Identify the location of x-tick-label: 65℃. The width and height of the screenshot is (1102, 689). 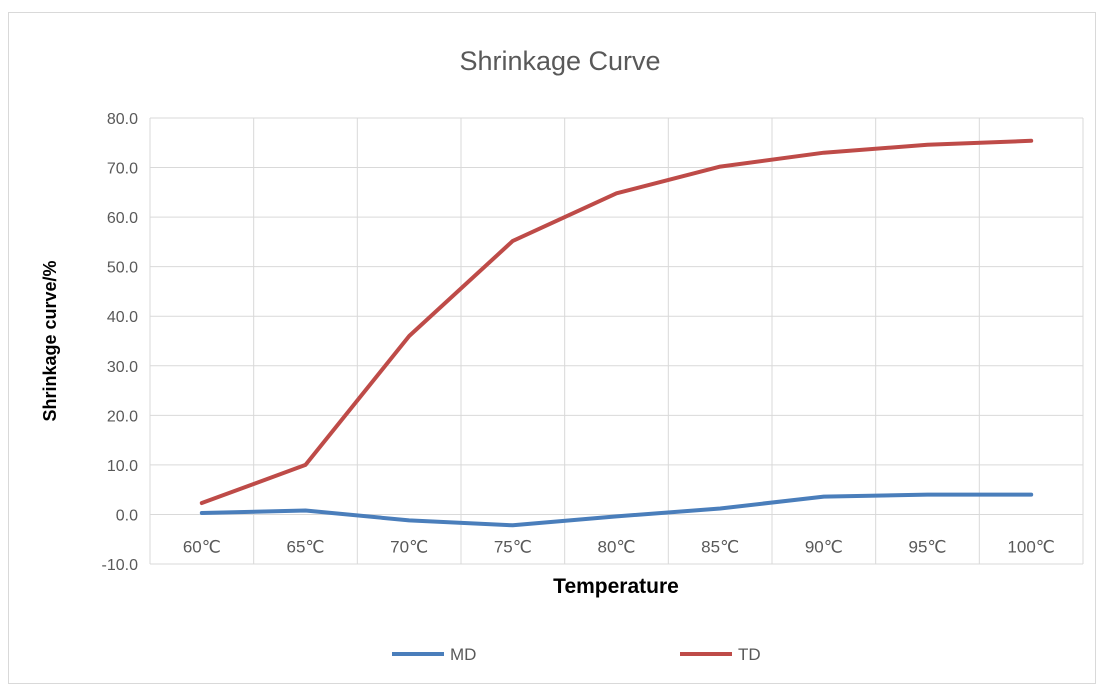
(305, 546).